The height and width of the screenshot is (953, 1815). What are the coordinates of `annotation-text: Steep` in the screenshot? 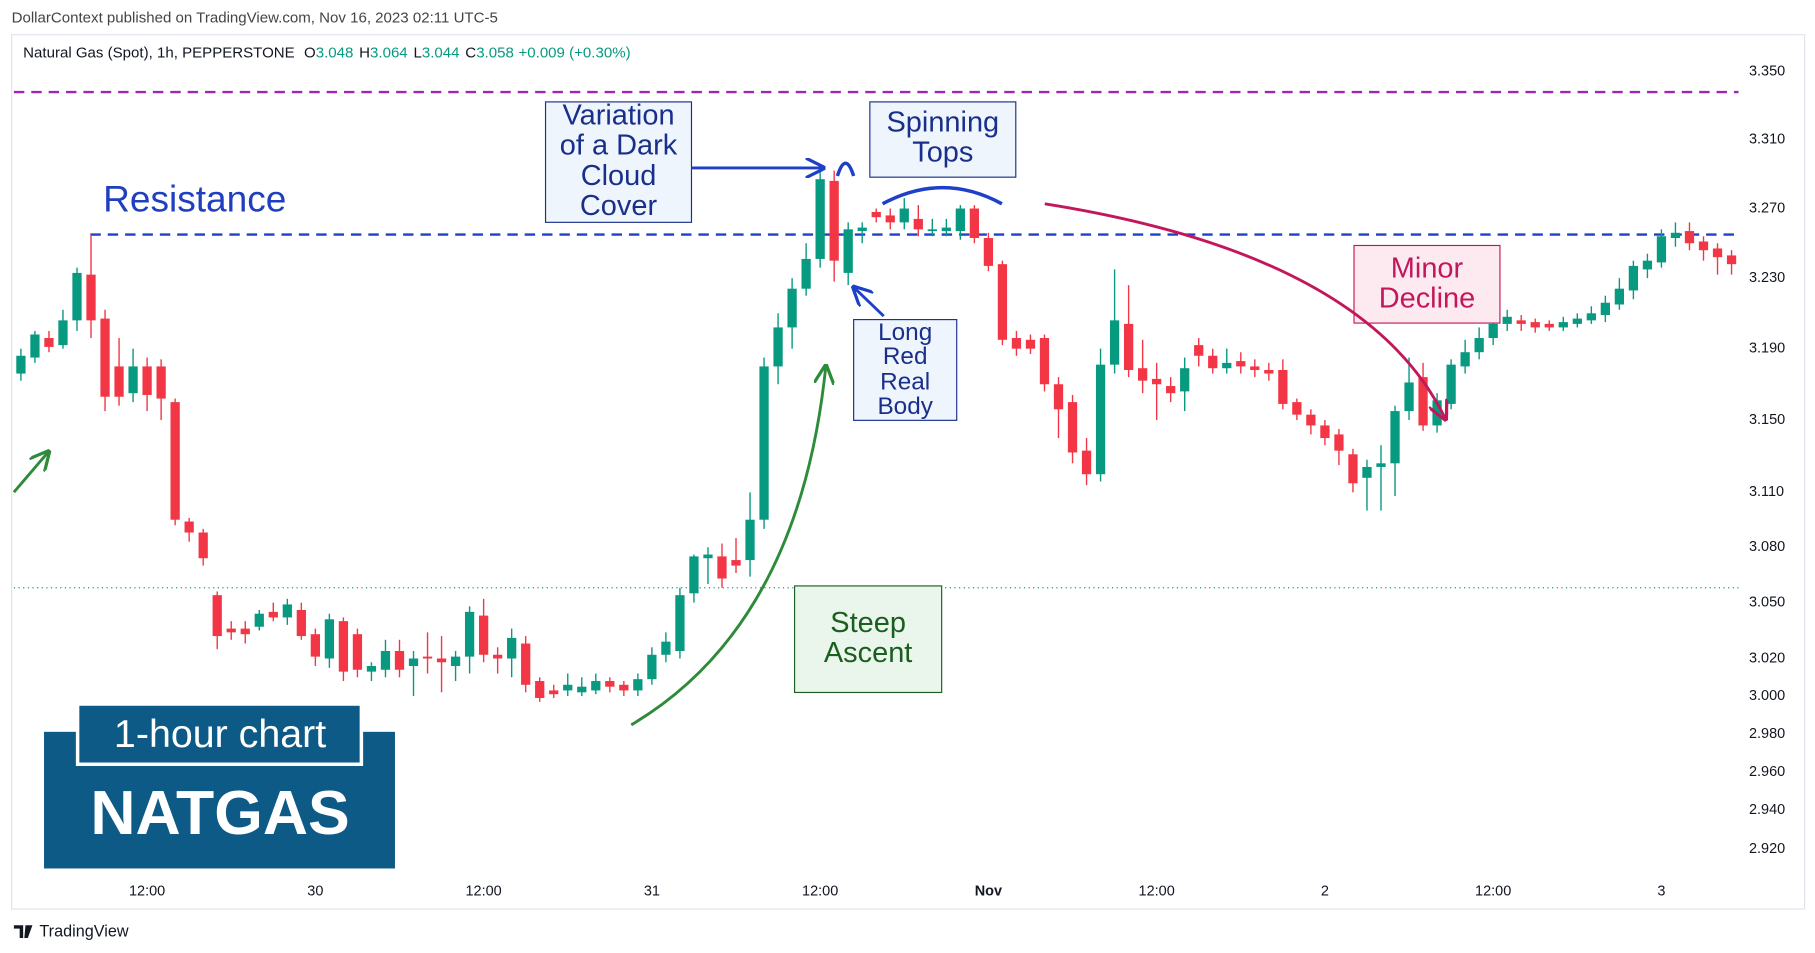 It's located at (868, 623).